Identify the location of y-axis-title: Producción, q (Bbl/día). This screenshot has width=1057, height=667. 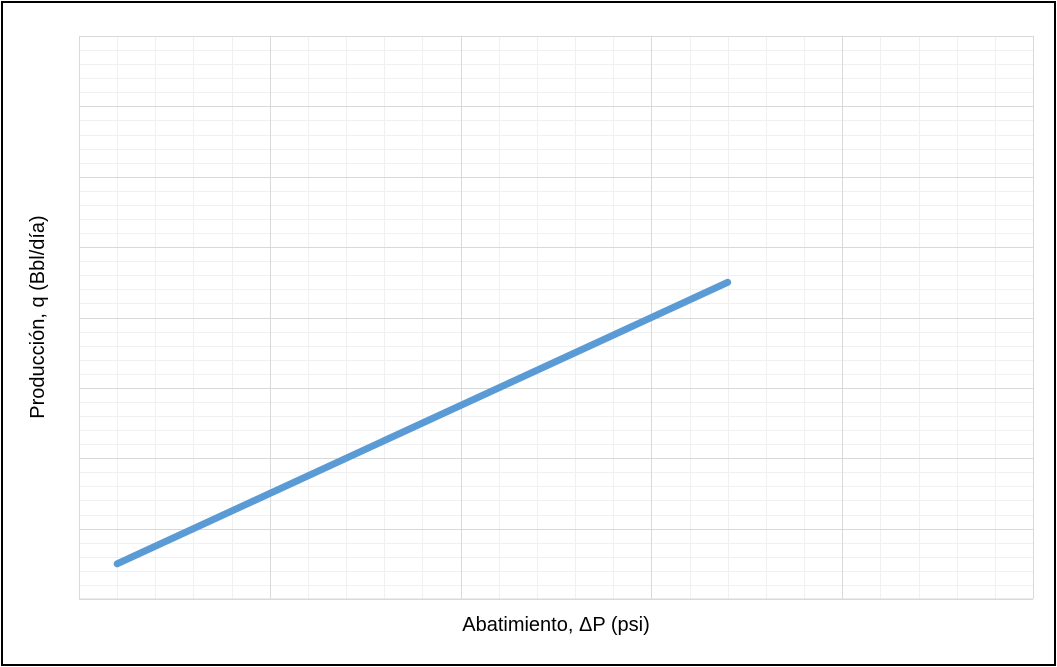
(38, 316).